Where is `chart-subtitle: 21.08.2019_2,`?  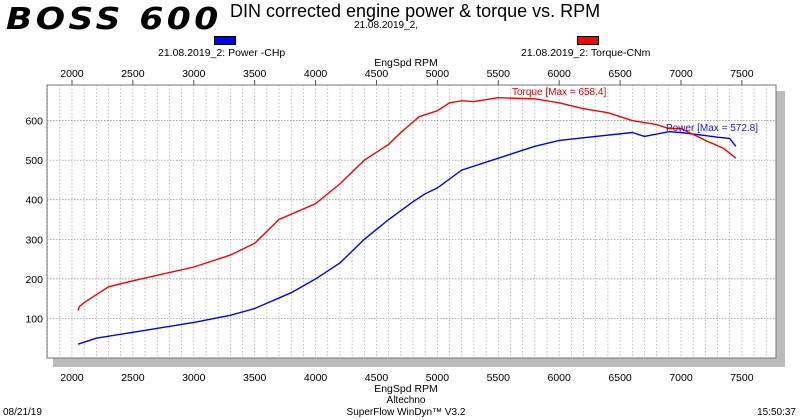 chart-subtitle: 21.08.2019_2, is located at coordinates (386, 25).